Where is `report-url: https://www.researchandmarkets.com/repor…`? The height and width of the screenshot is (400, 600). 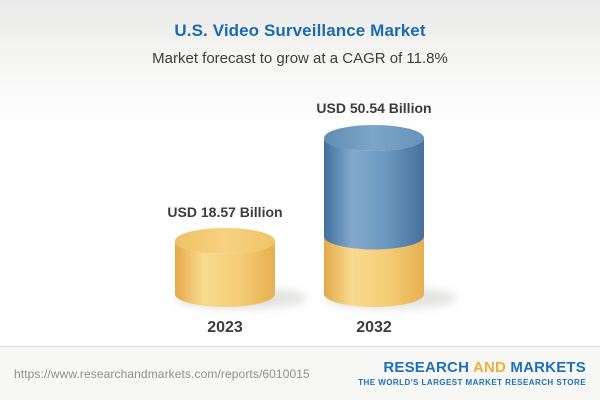
report-url: https://www.researchandmarkets.com/repor… is located at coordinates (162, 373).